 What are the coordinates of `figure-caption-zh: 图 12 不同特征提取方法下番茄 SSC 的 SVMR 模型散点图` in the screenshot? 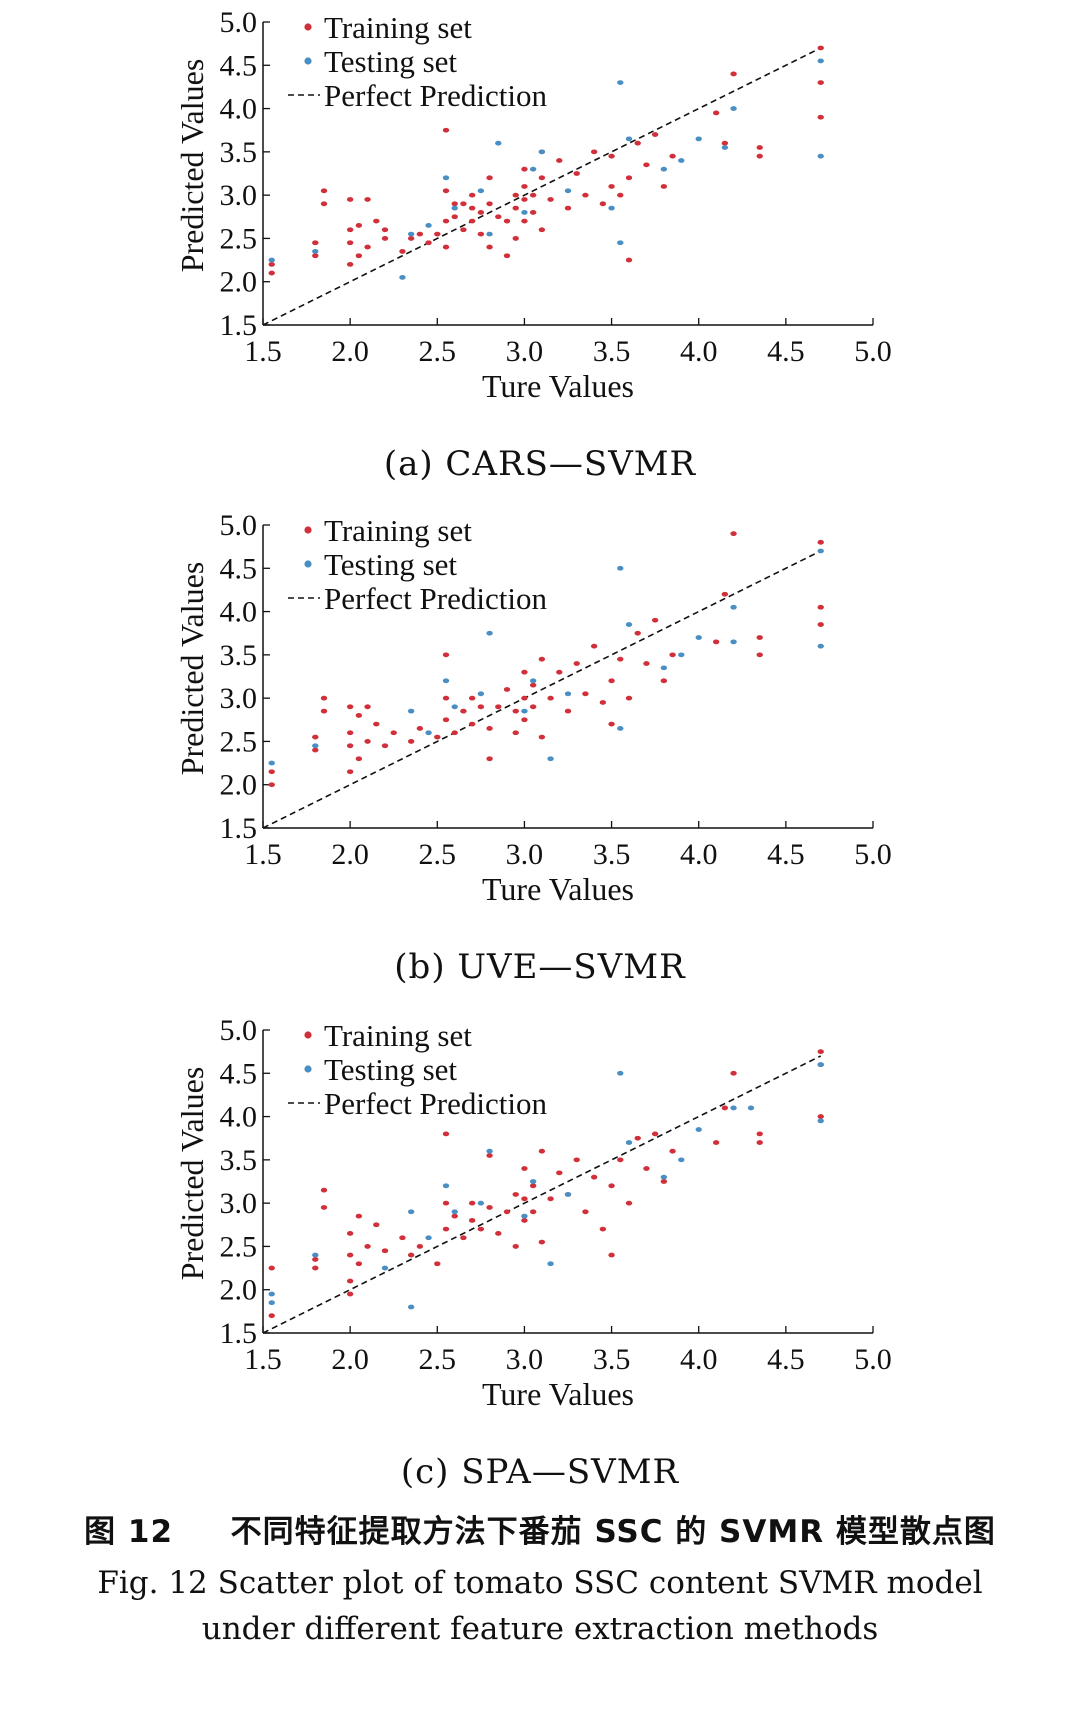 It's located at (540, 1528).